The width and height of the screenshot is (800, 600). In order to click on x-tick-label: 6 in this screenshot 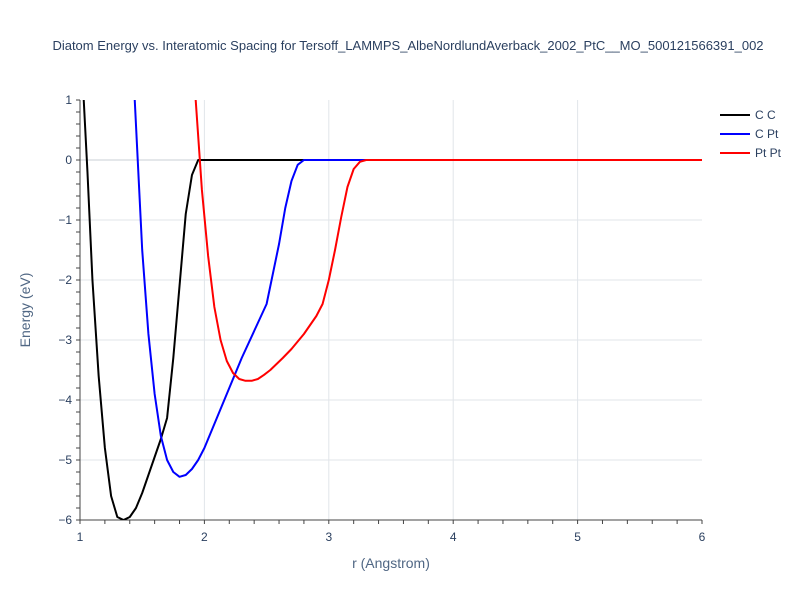, I will do `click(702, 537)`.